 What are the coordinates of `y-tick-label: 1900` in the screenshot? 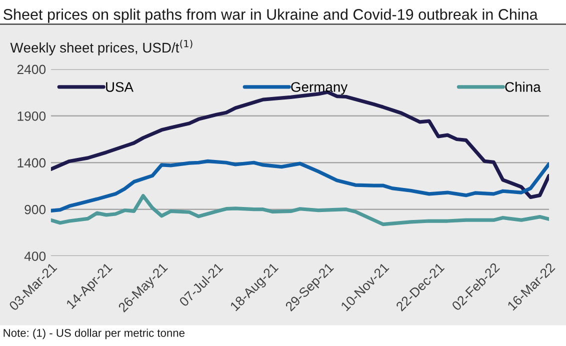 It's located at (32, 116).